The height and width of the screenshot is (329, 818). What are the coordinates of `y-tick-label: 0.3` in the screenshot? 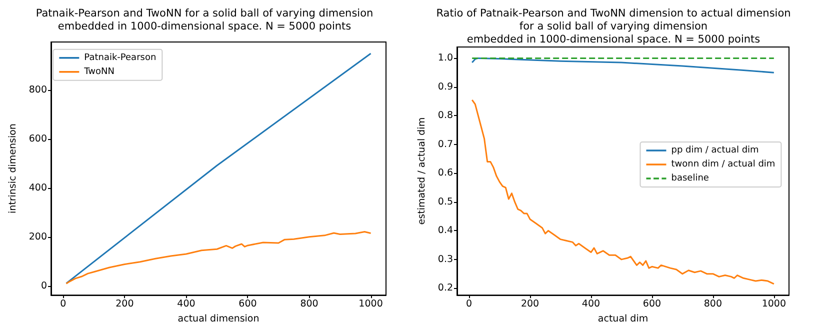 It's located at (446, 259).